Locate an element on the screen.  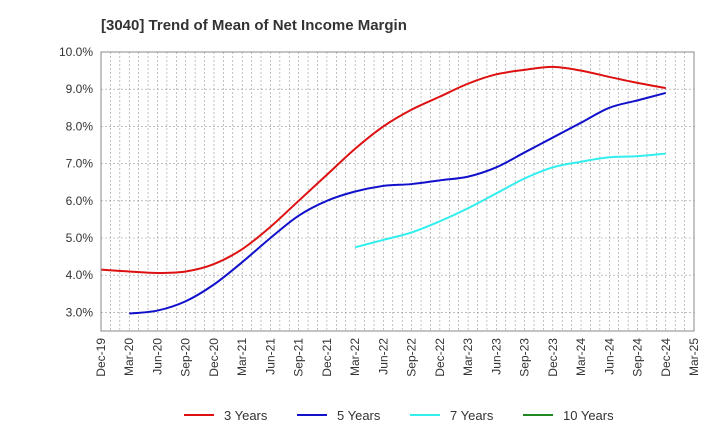
x-tick-label: Mar-24 is located at coordinates (581, 357).